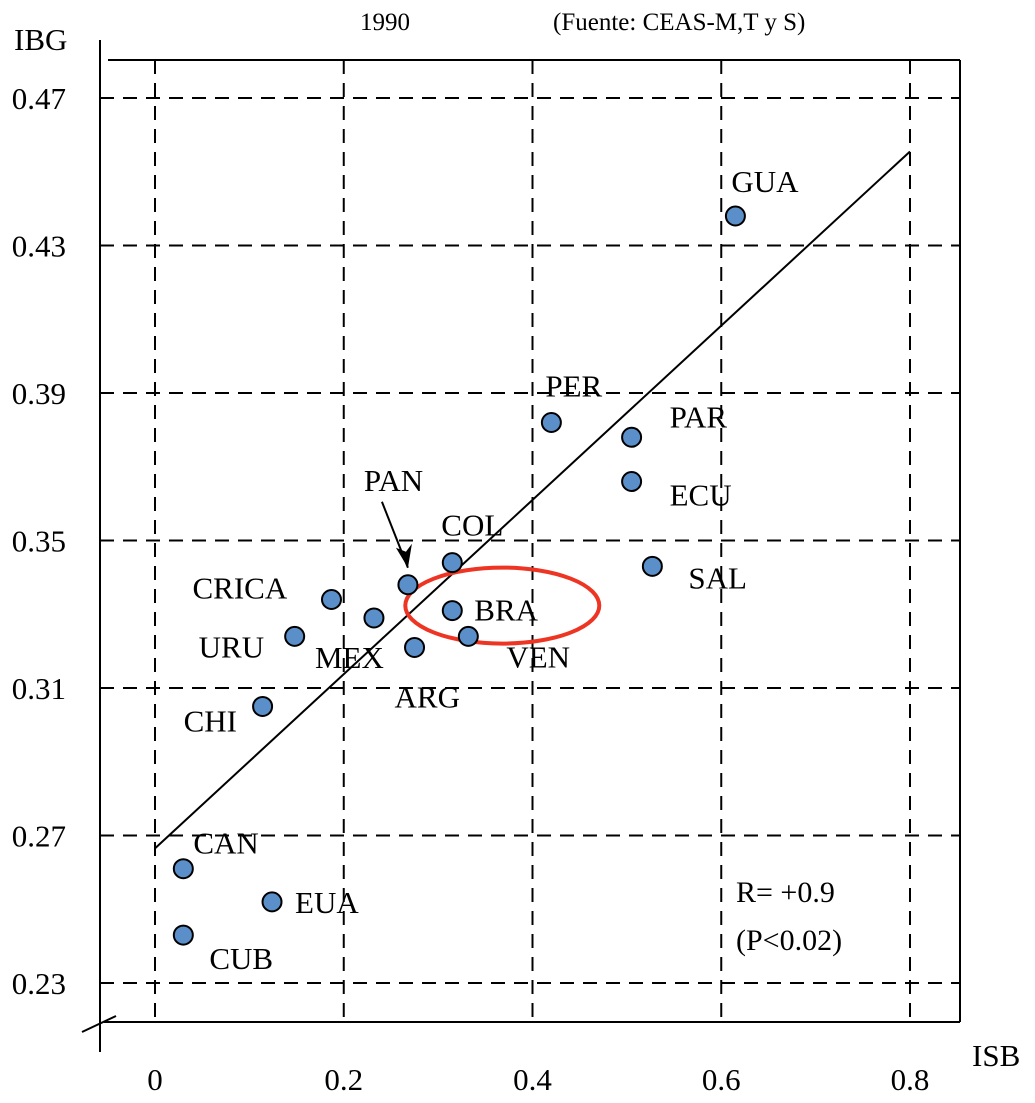 This screenshot has height=1103, width=1035. I want to click on y-tick-label: 0.35, so click(39, 541).